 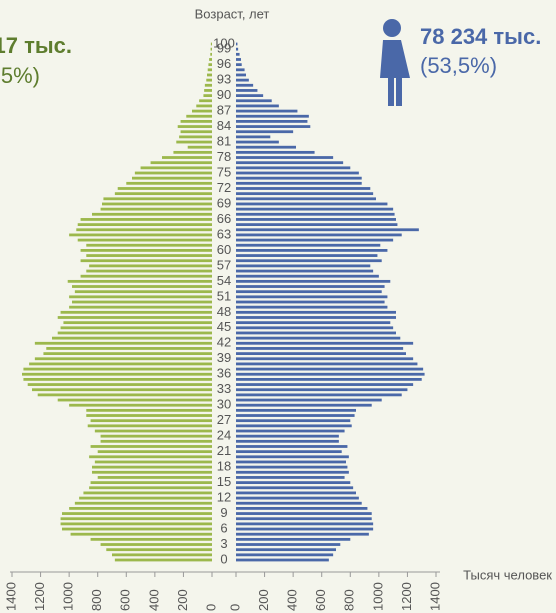 What do you see at coordinates (224, 140) in the screenshot?
I see `age-label: 81` at bounding box center [224, 140].